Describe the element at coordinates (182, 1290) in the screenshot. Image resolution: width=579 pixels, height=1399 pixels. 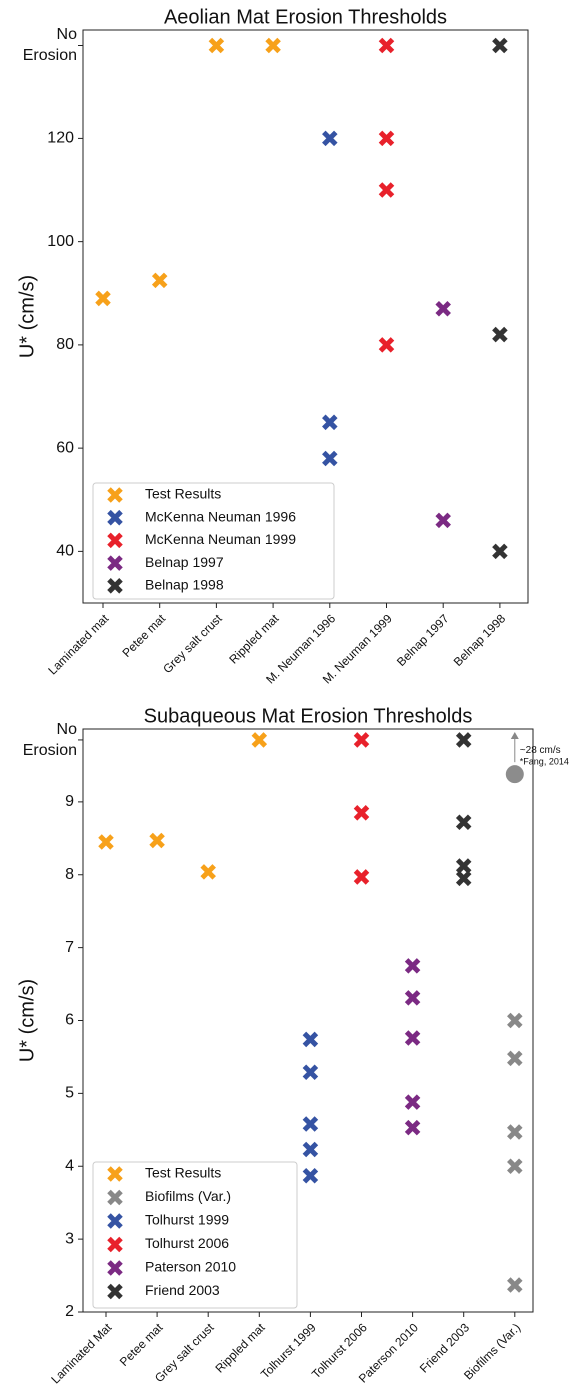
I see `legend-label: Friend 2003` at that location.